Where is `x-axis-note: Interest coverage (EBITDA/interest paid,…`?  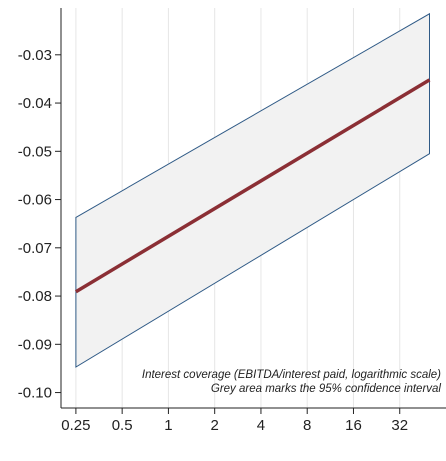
x-axis-note: Interest coverage (EBITDA/interest paid,… is located at coordinates (291, 375).